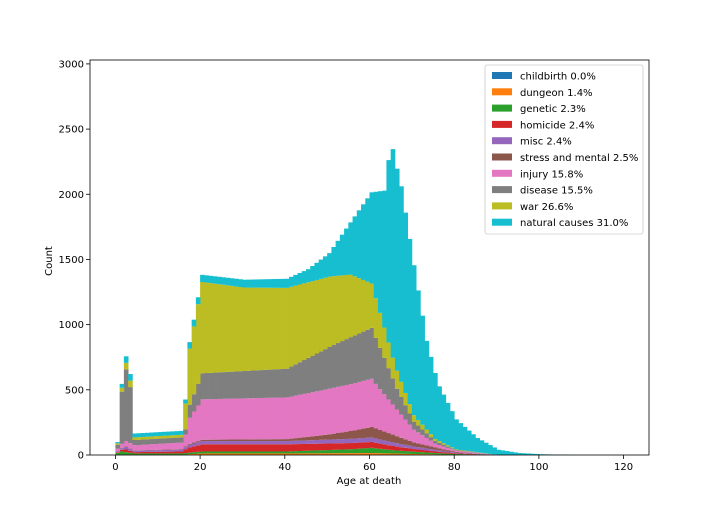 This screenshot has height=511, width=720. I want to click on legend-entry: genetic 2.3%, so click(553, 109).